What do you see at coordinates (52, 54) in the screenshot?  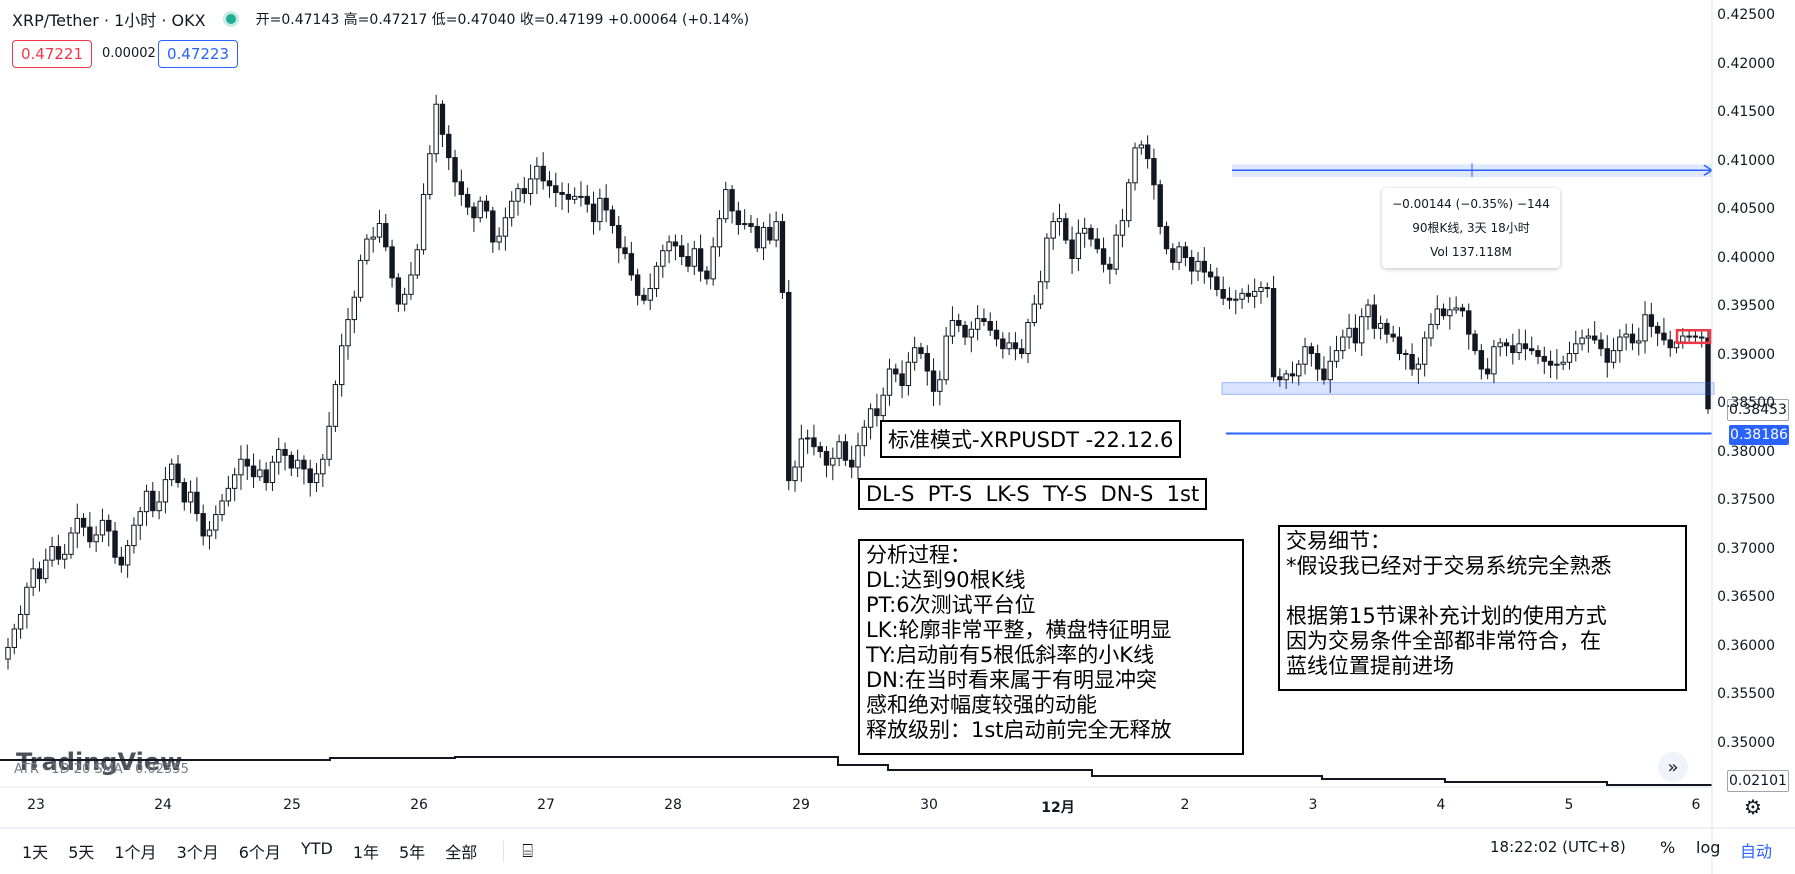 I see `sell-price-button: 0.47221` at bounding box center [52, 54].